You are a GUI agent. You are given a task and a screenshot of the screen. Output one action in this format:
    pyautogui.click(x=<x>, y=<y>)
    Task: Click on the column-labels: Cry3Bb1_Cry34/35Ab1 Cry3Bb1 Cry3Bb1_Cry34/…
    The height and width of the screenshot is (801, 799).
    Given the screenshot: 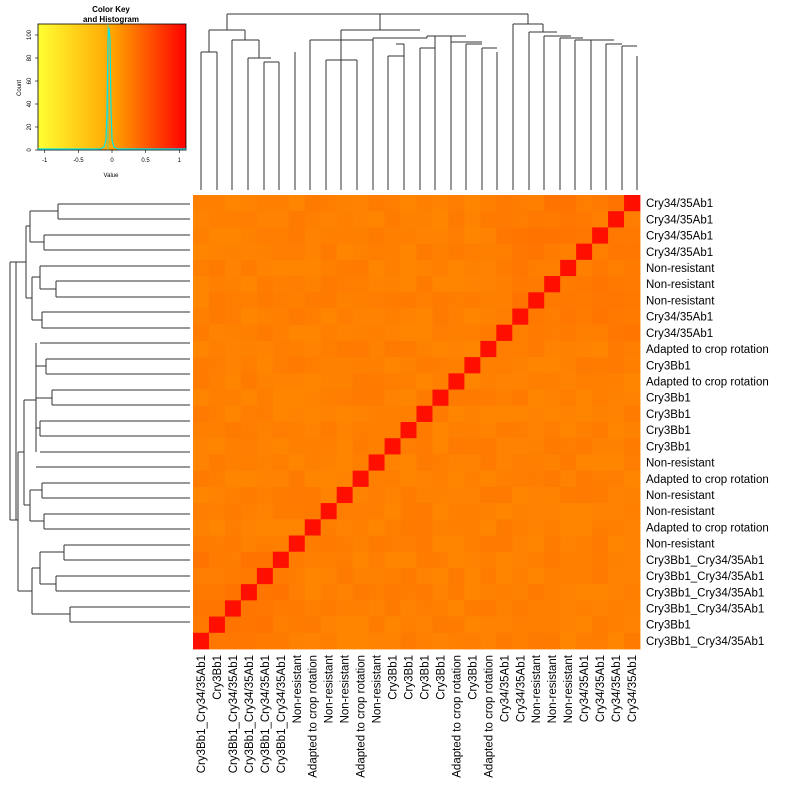 What is the action you would take?
    pyautogui.click(x=417, y=716)
    